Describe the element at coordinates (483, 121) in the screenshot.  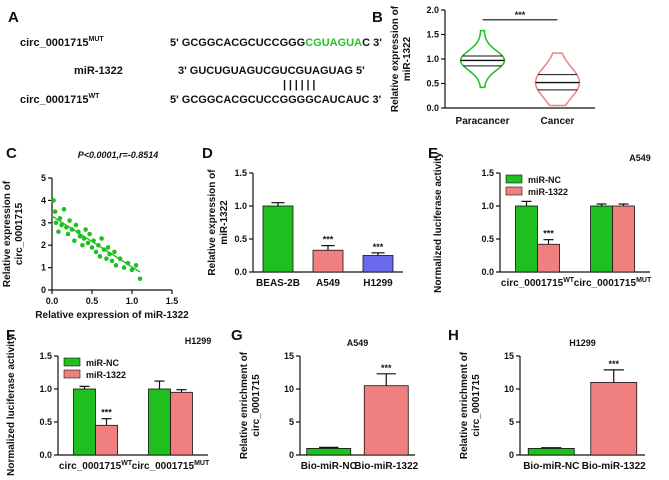
I see `x-tick-label: Paracancer` at that location.